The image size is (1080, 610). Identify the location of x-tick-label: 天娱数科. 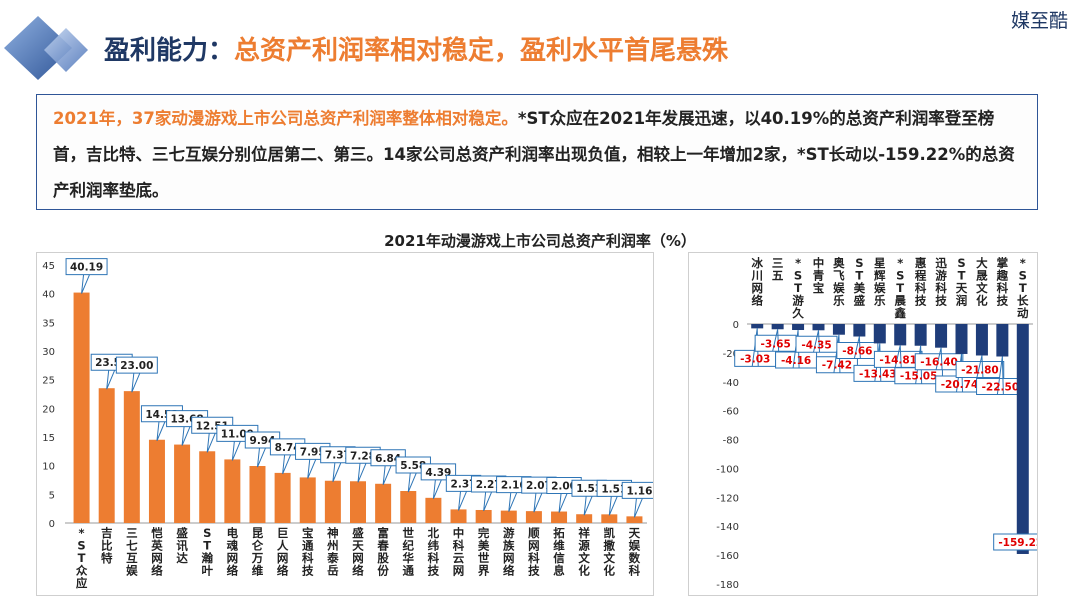
(635, 552).